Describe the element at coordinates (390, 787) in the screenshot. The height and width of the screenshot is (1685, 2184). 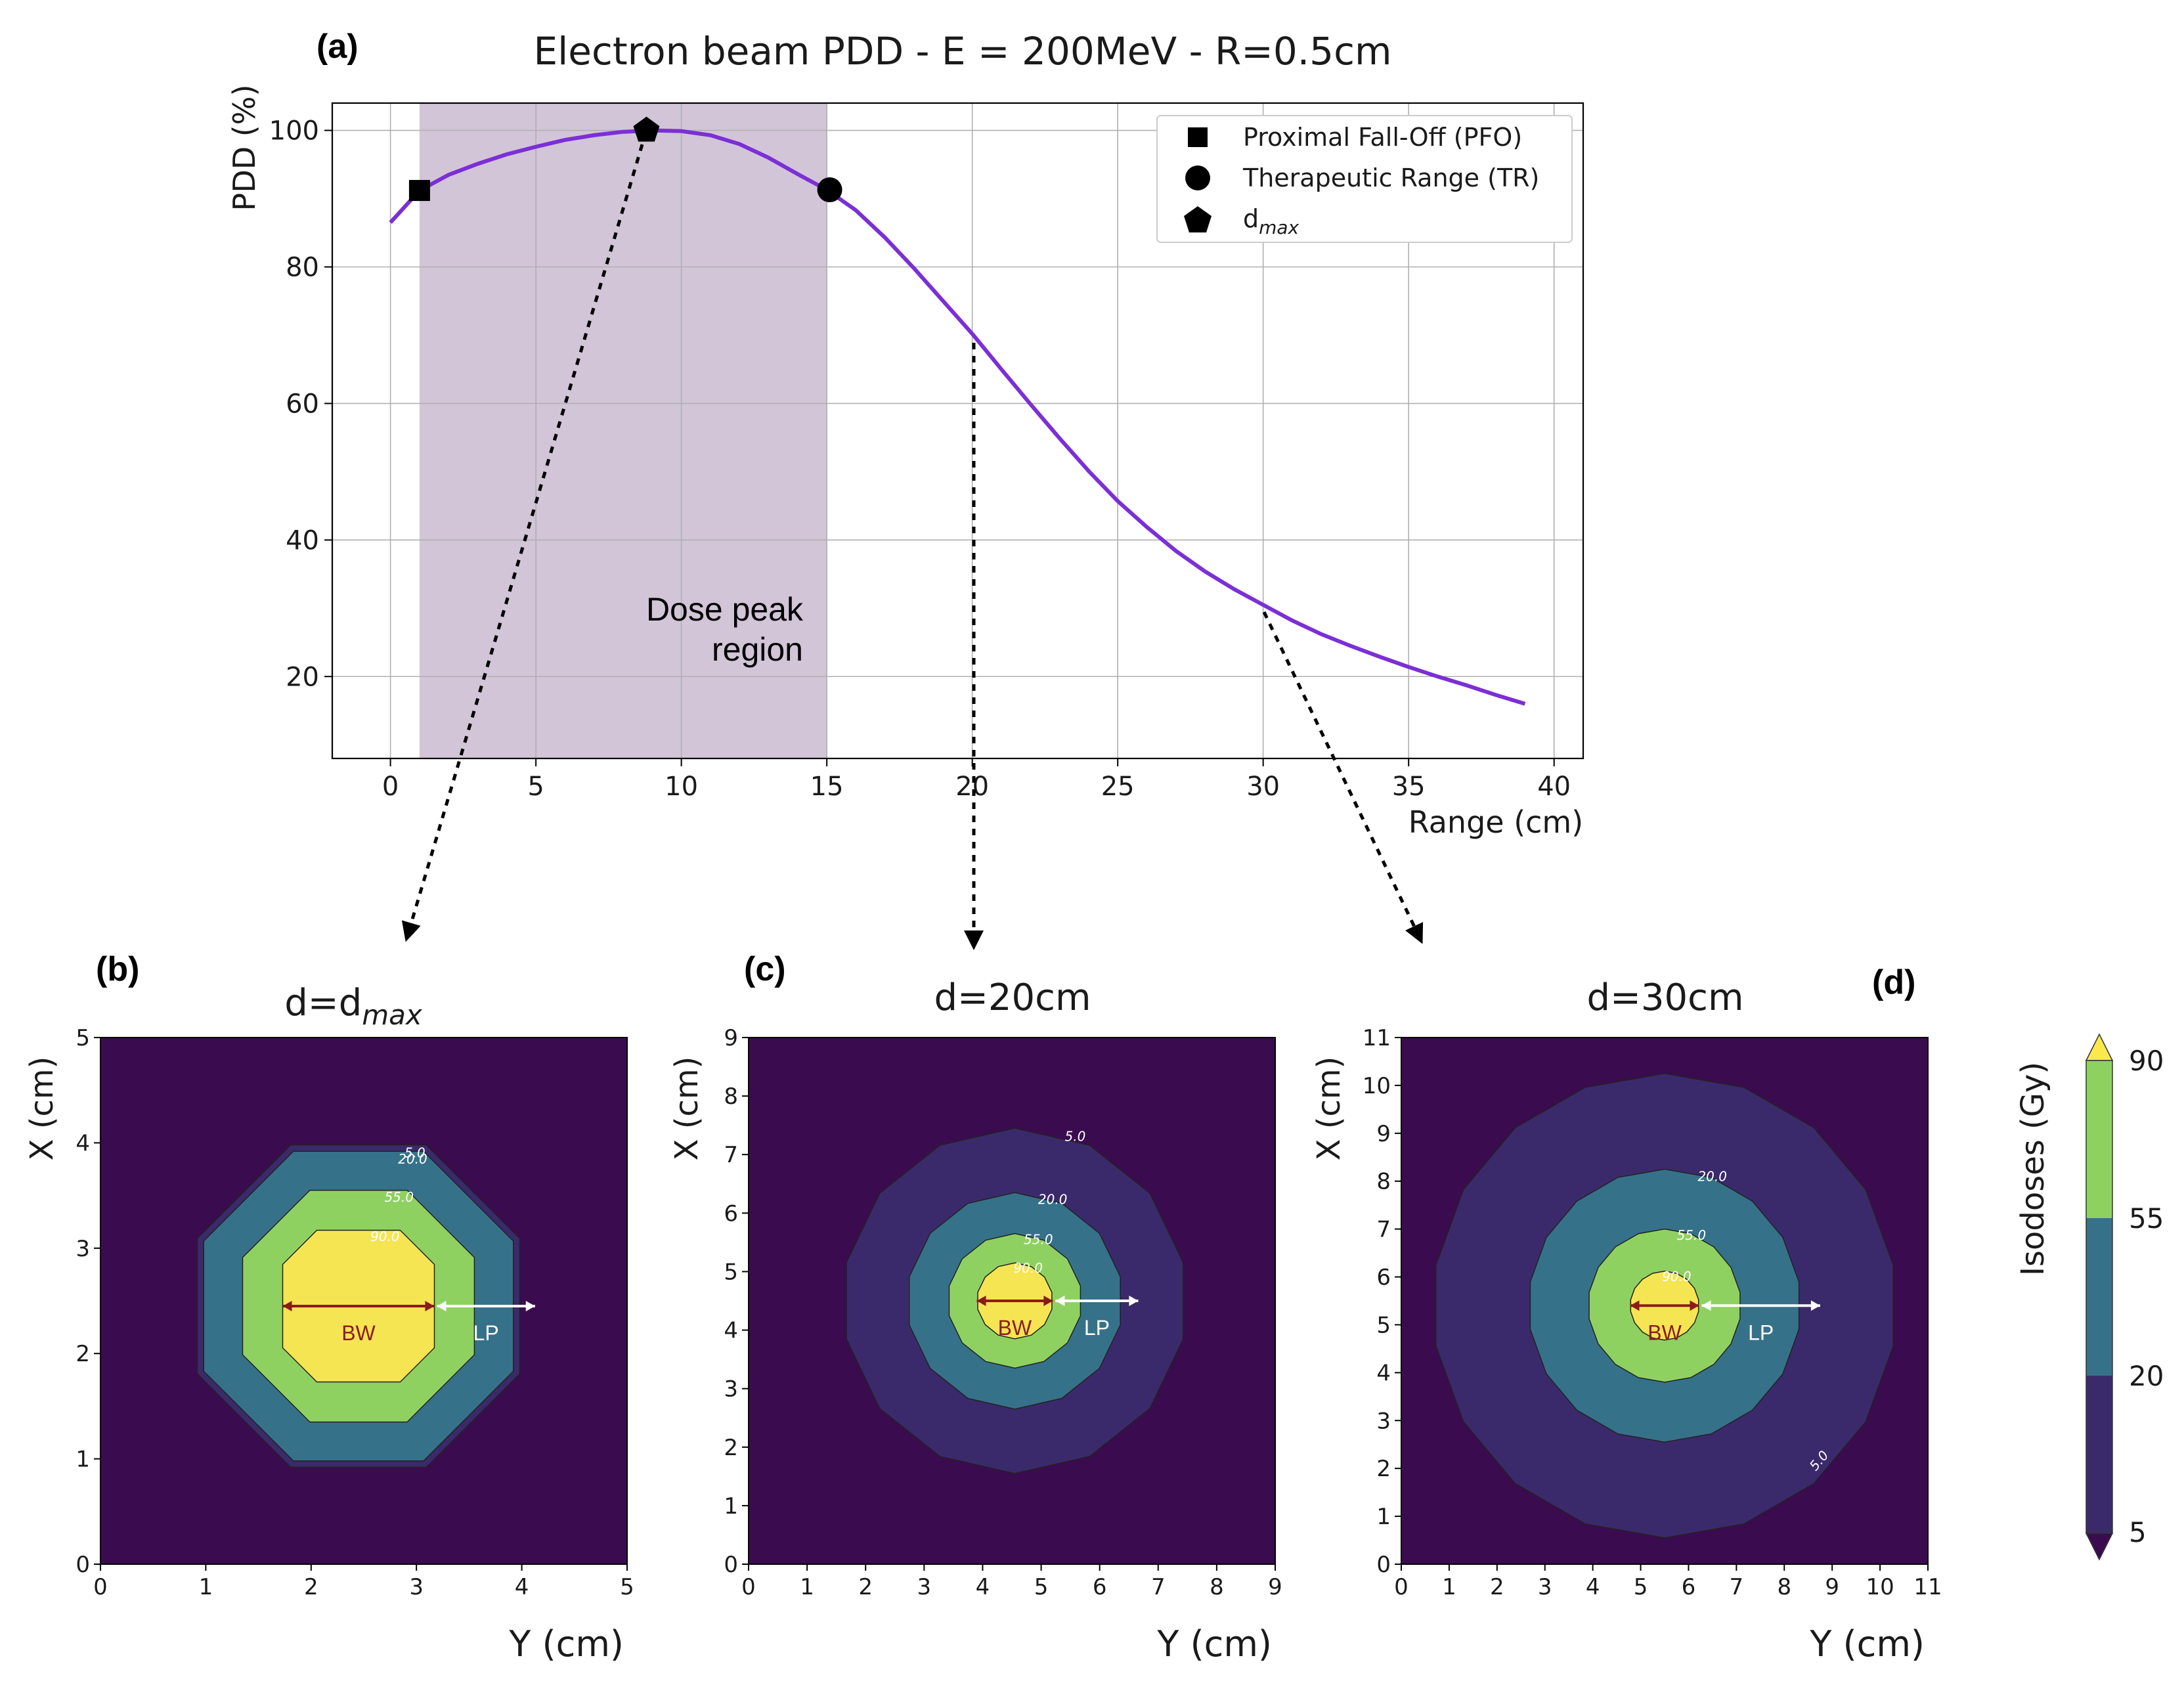
I see `pdd-xtick-label: 0` at that location.